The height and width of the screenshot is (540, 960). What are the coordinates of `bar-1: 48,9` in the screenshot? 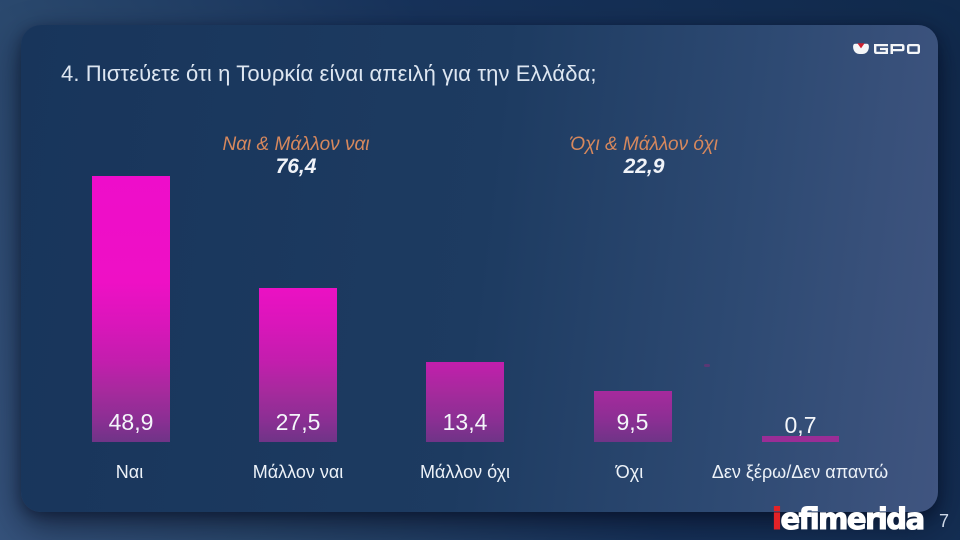 It's located at (131, 308).